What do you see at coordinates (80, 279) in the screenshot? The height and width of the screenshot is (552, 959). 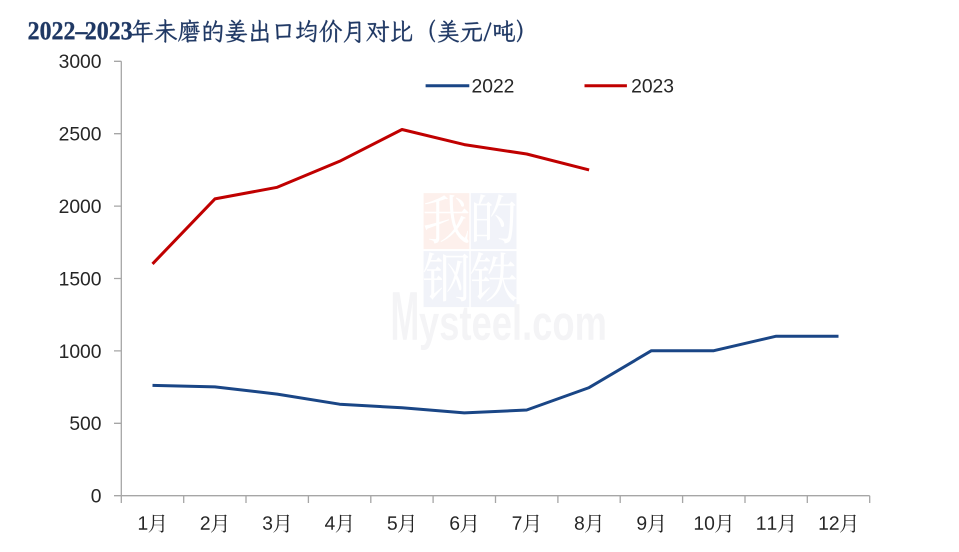 I see `svg-text: 1500` at bounding box center [80, 279].